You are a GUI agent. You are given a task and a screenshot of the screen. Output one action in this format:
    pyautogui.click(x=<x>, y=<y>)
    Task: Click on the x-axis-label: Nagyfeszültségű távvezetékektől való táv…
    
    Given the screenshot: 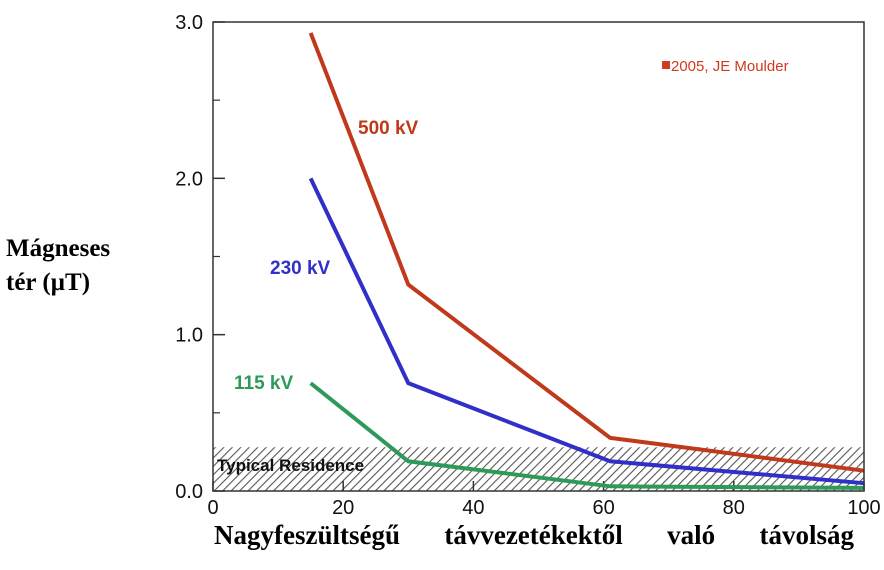 What is the action you would take?
    pyautogui.click(x=534, y=535)
    